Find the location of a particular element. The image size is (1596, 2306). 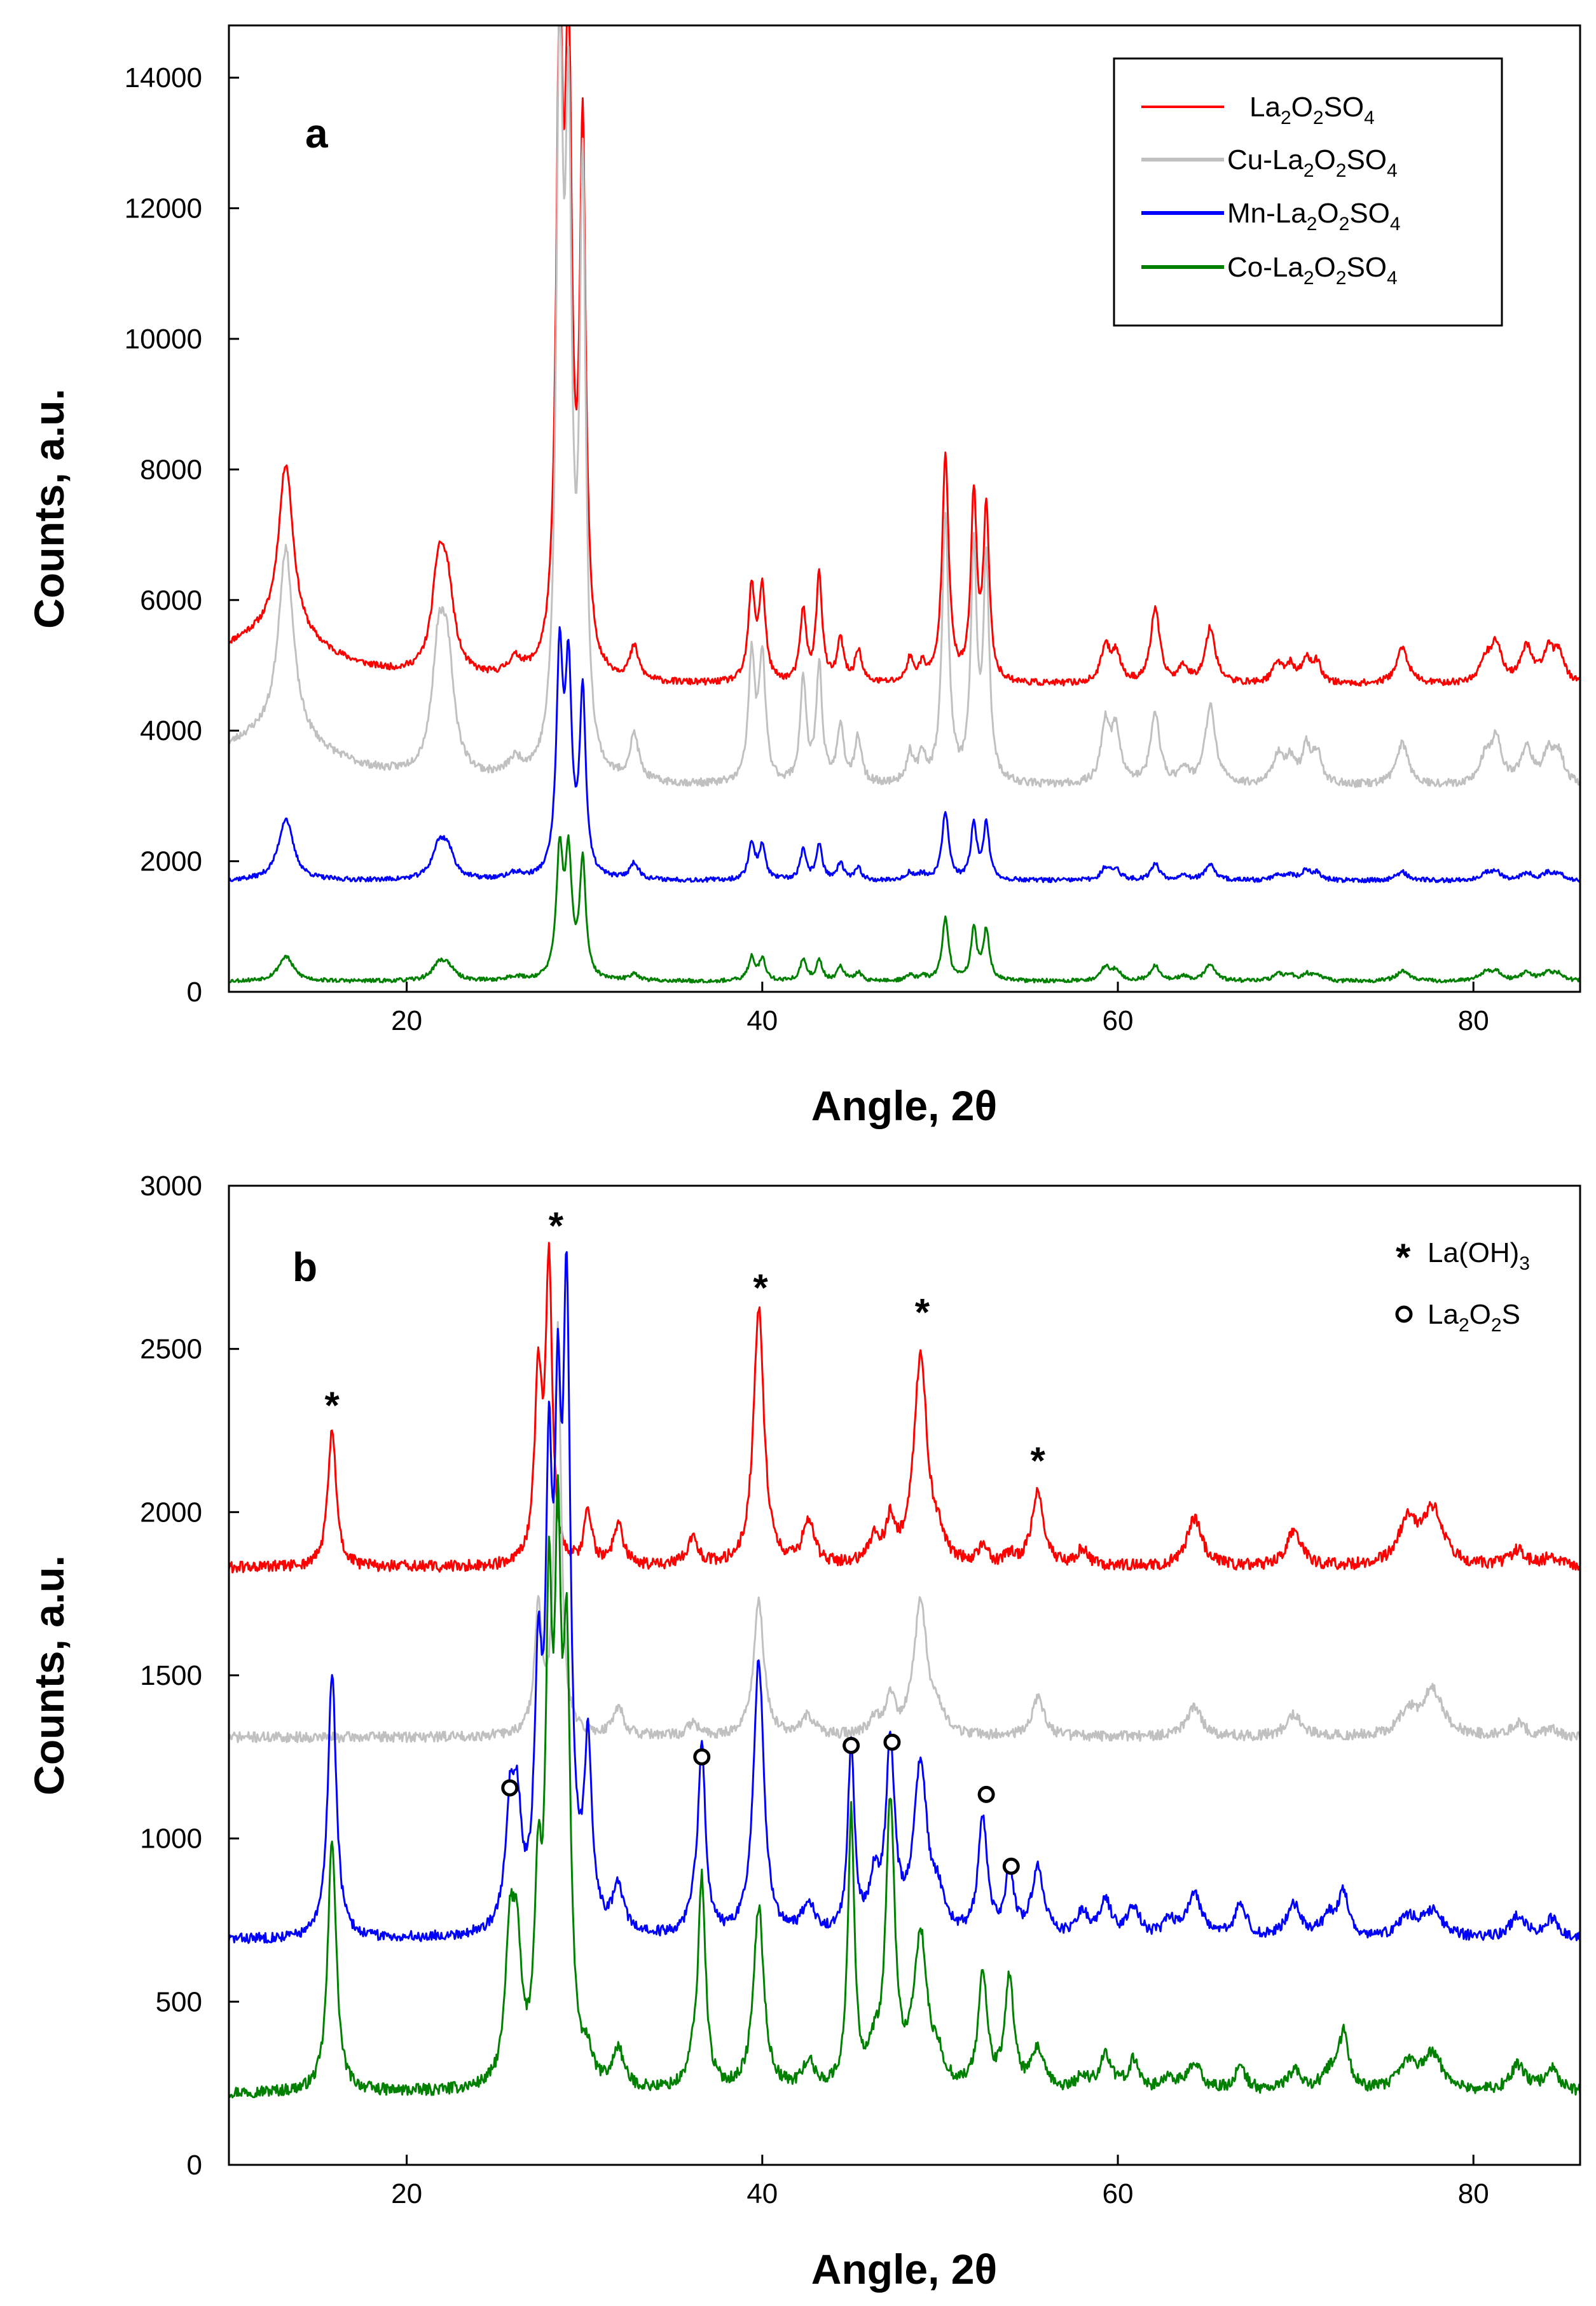

legend-label-co-la2o2so4: Co-La2O2SO4 is located at coordinates (1312, 270).